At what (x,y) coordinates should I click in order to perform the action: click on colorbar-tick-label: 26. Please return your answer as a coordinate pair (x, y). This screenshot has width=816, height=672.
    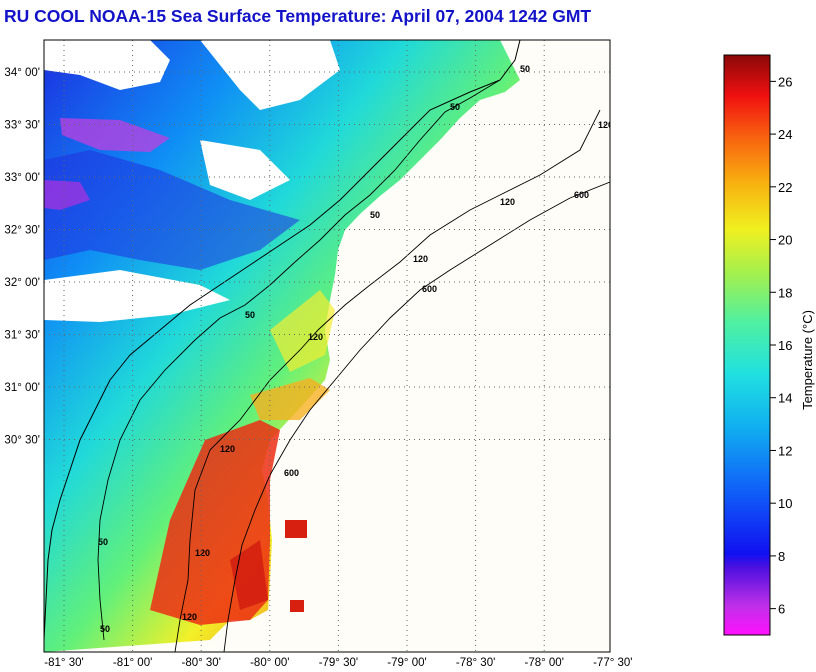
    Looking at the image, I should click on (785, 81).